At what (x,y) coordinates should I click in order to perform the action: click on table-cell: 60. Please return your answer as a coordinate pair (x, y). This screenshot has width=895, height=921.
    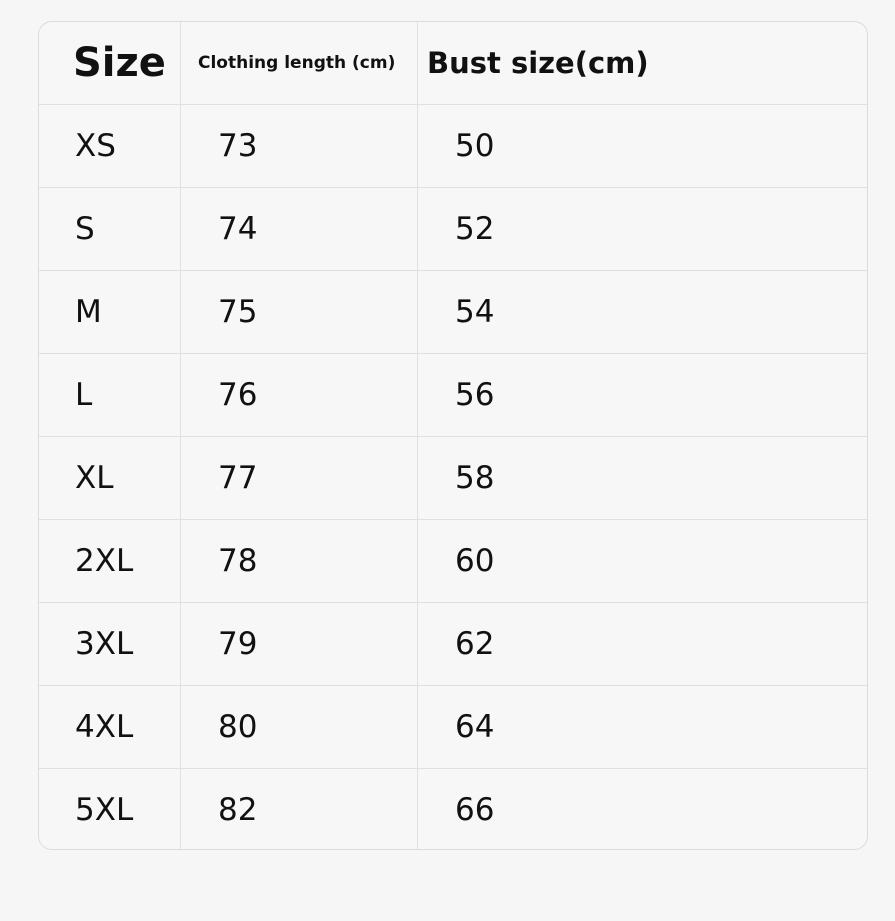
    Looking at the image, I should click on (475, 561).